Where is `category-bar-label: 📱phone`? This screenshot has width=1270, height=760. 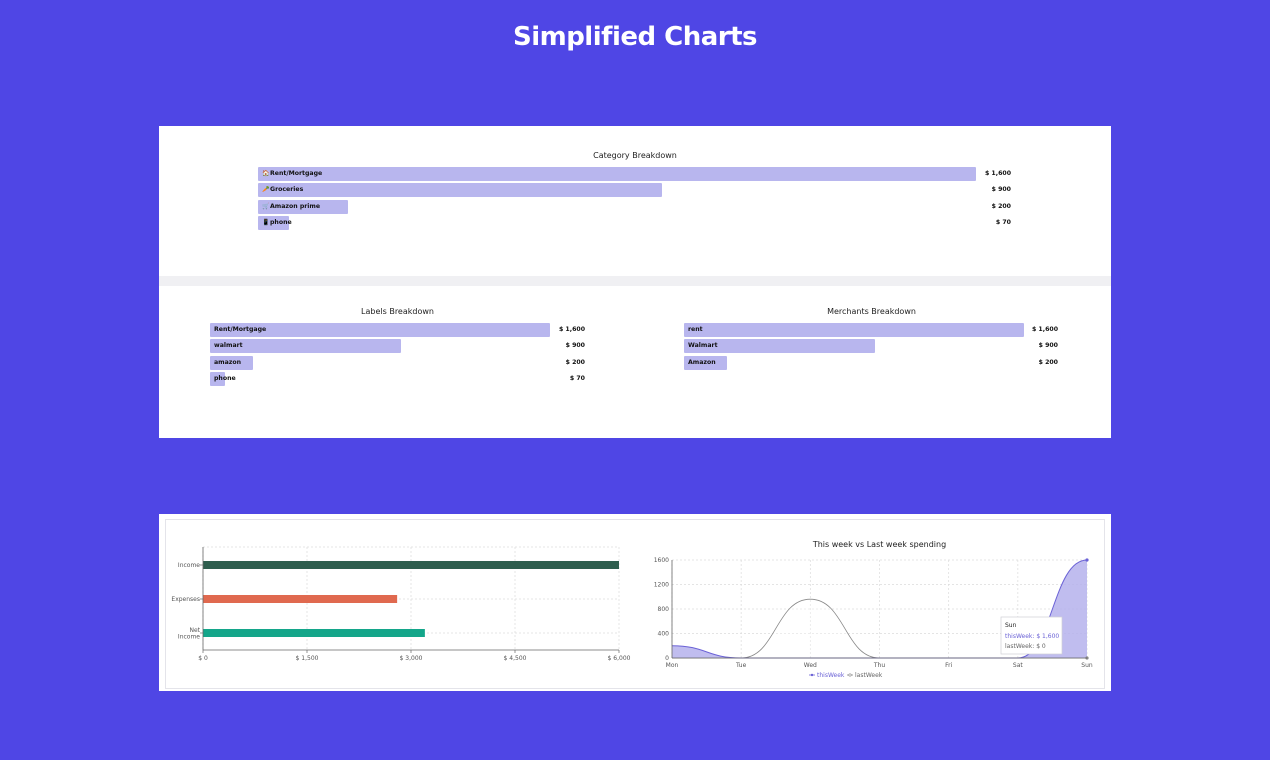 category-bar-label: 📱phone is located at coordinates (277, 223).